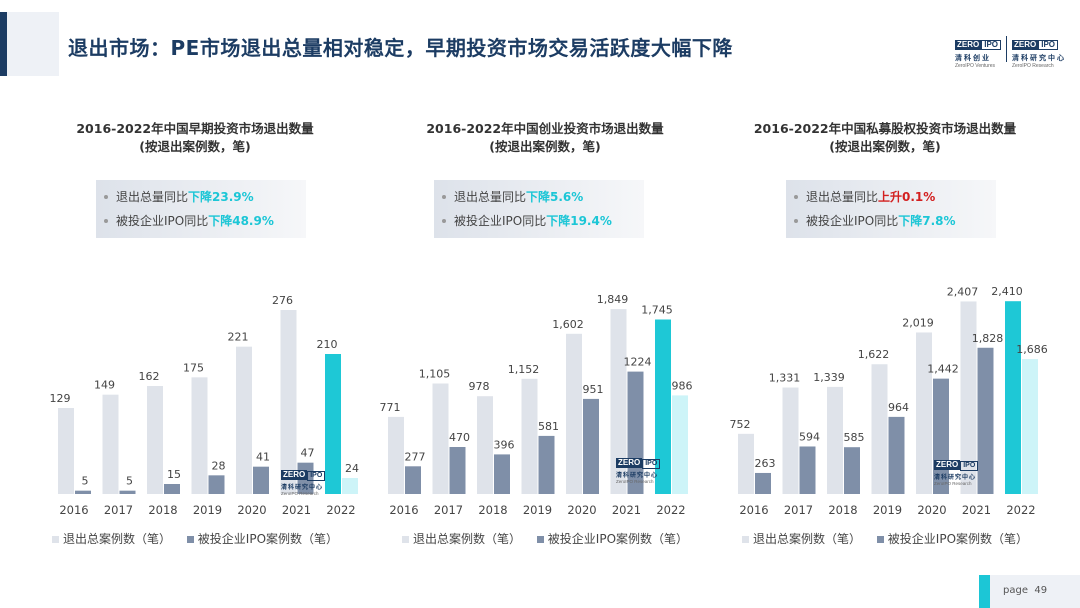  What do you see at coordinates (459, 437) in the screenshot?
I see `data-label-ipo: 470` at bounding box center [459, 437].